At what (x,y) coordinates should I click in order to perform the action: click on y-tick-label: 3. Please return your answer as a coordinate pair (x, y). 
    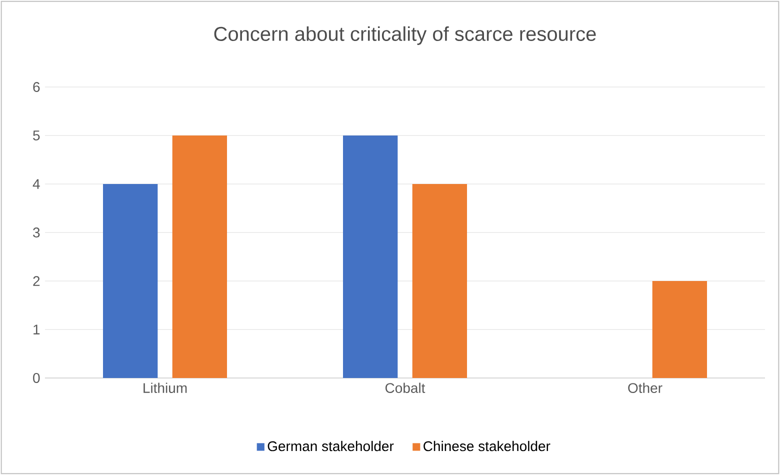
    Looking at the image, I should click on (36, 233).